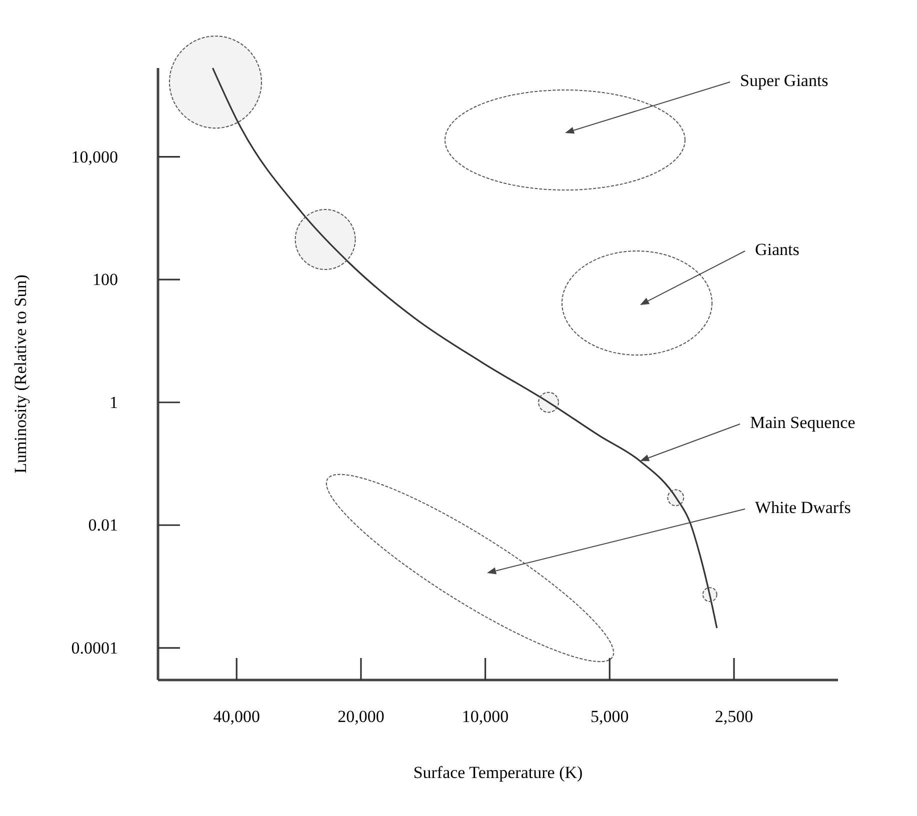 The width and height of the screenshot is (917, 816). What do you see at coordinates (734, 716) in the screenshot?
I see `x-tick-label: 2,500` at bounding box center [734, 716].